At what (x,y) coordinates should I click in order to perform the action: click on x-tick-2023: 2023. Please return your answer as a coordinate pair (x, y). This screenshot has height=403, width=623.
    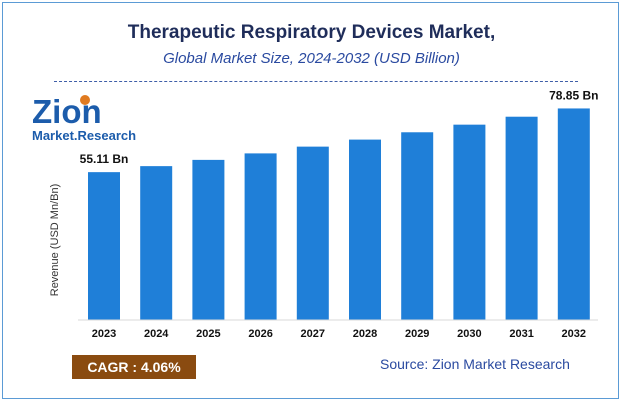
    Looking at the image, I should click on (104, 334).